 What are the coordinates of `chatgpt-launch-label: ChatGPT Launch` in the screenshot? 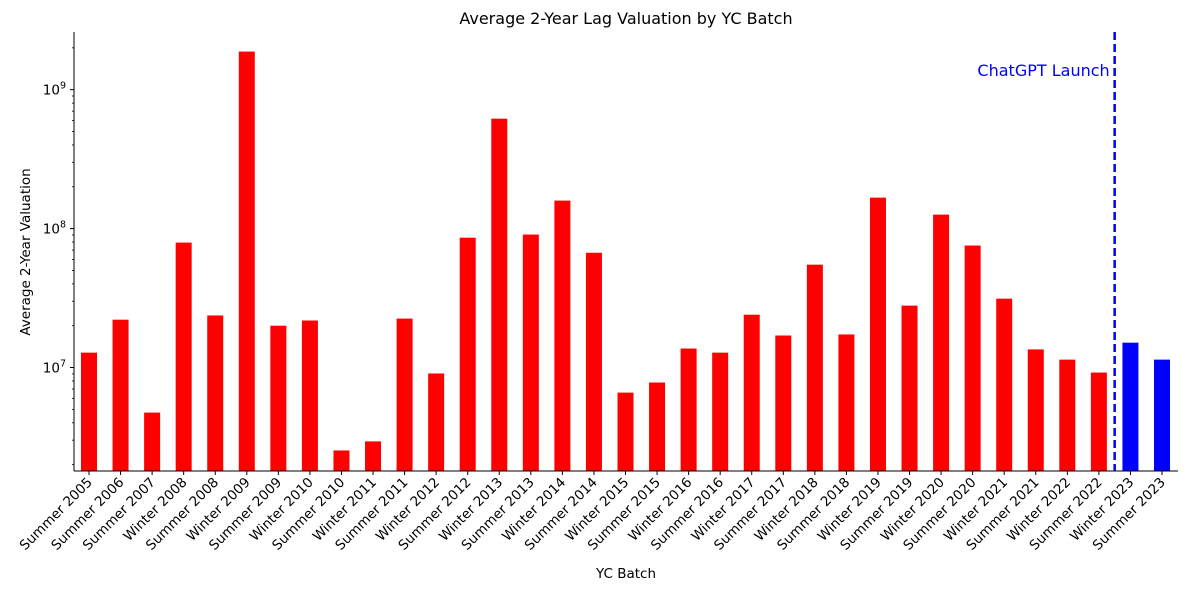 It's located at (1043, 70).